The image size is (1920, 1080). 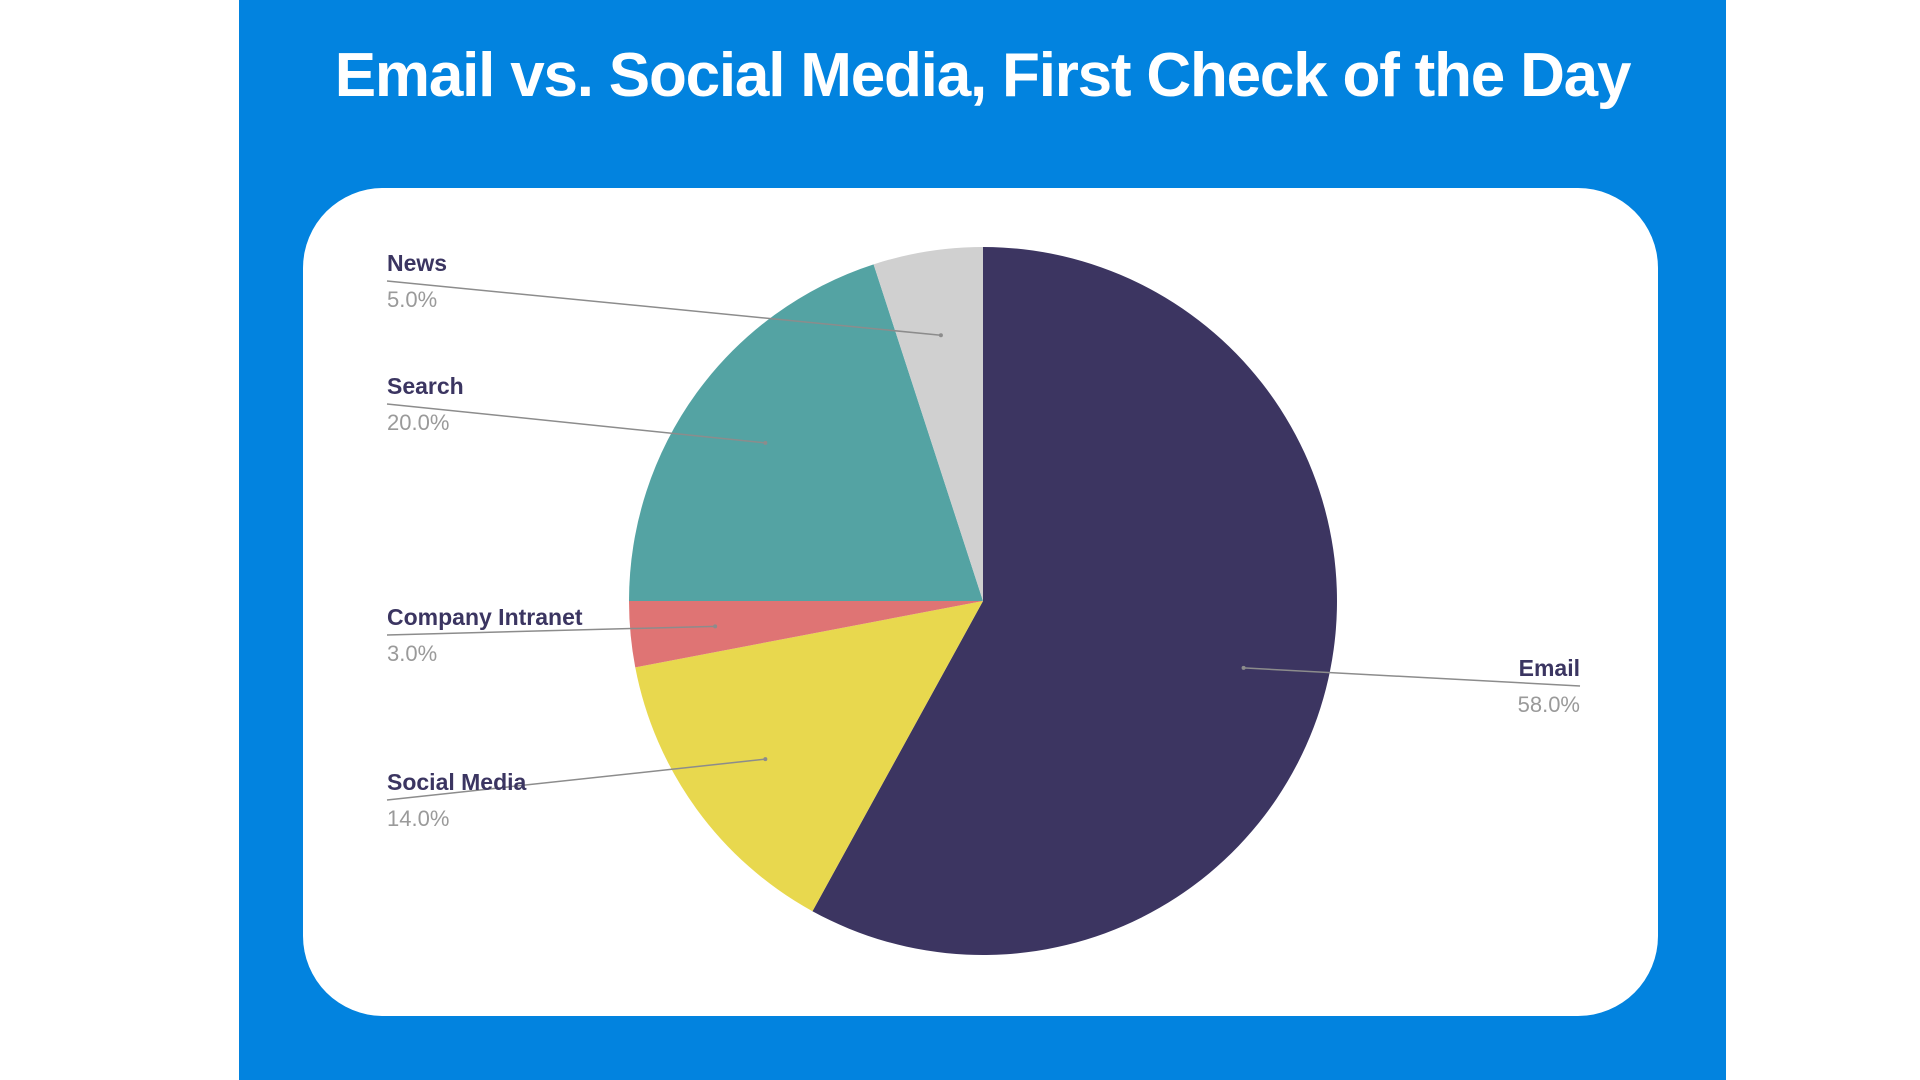 I want to click on leader-line-search, so click(x=576, y=423).